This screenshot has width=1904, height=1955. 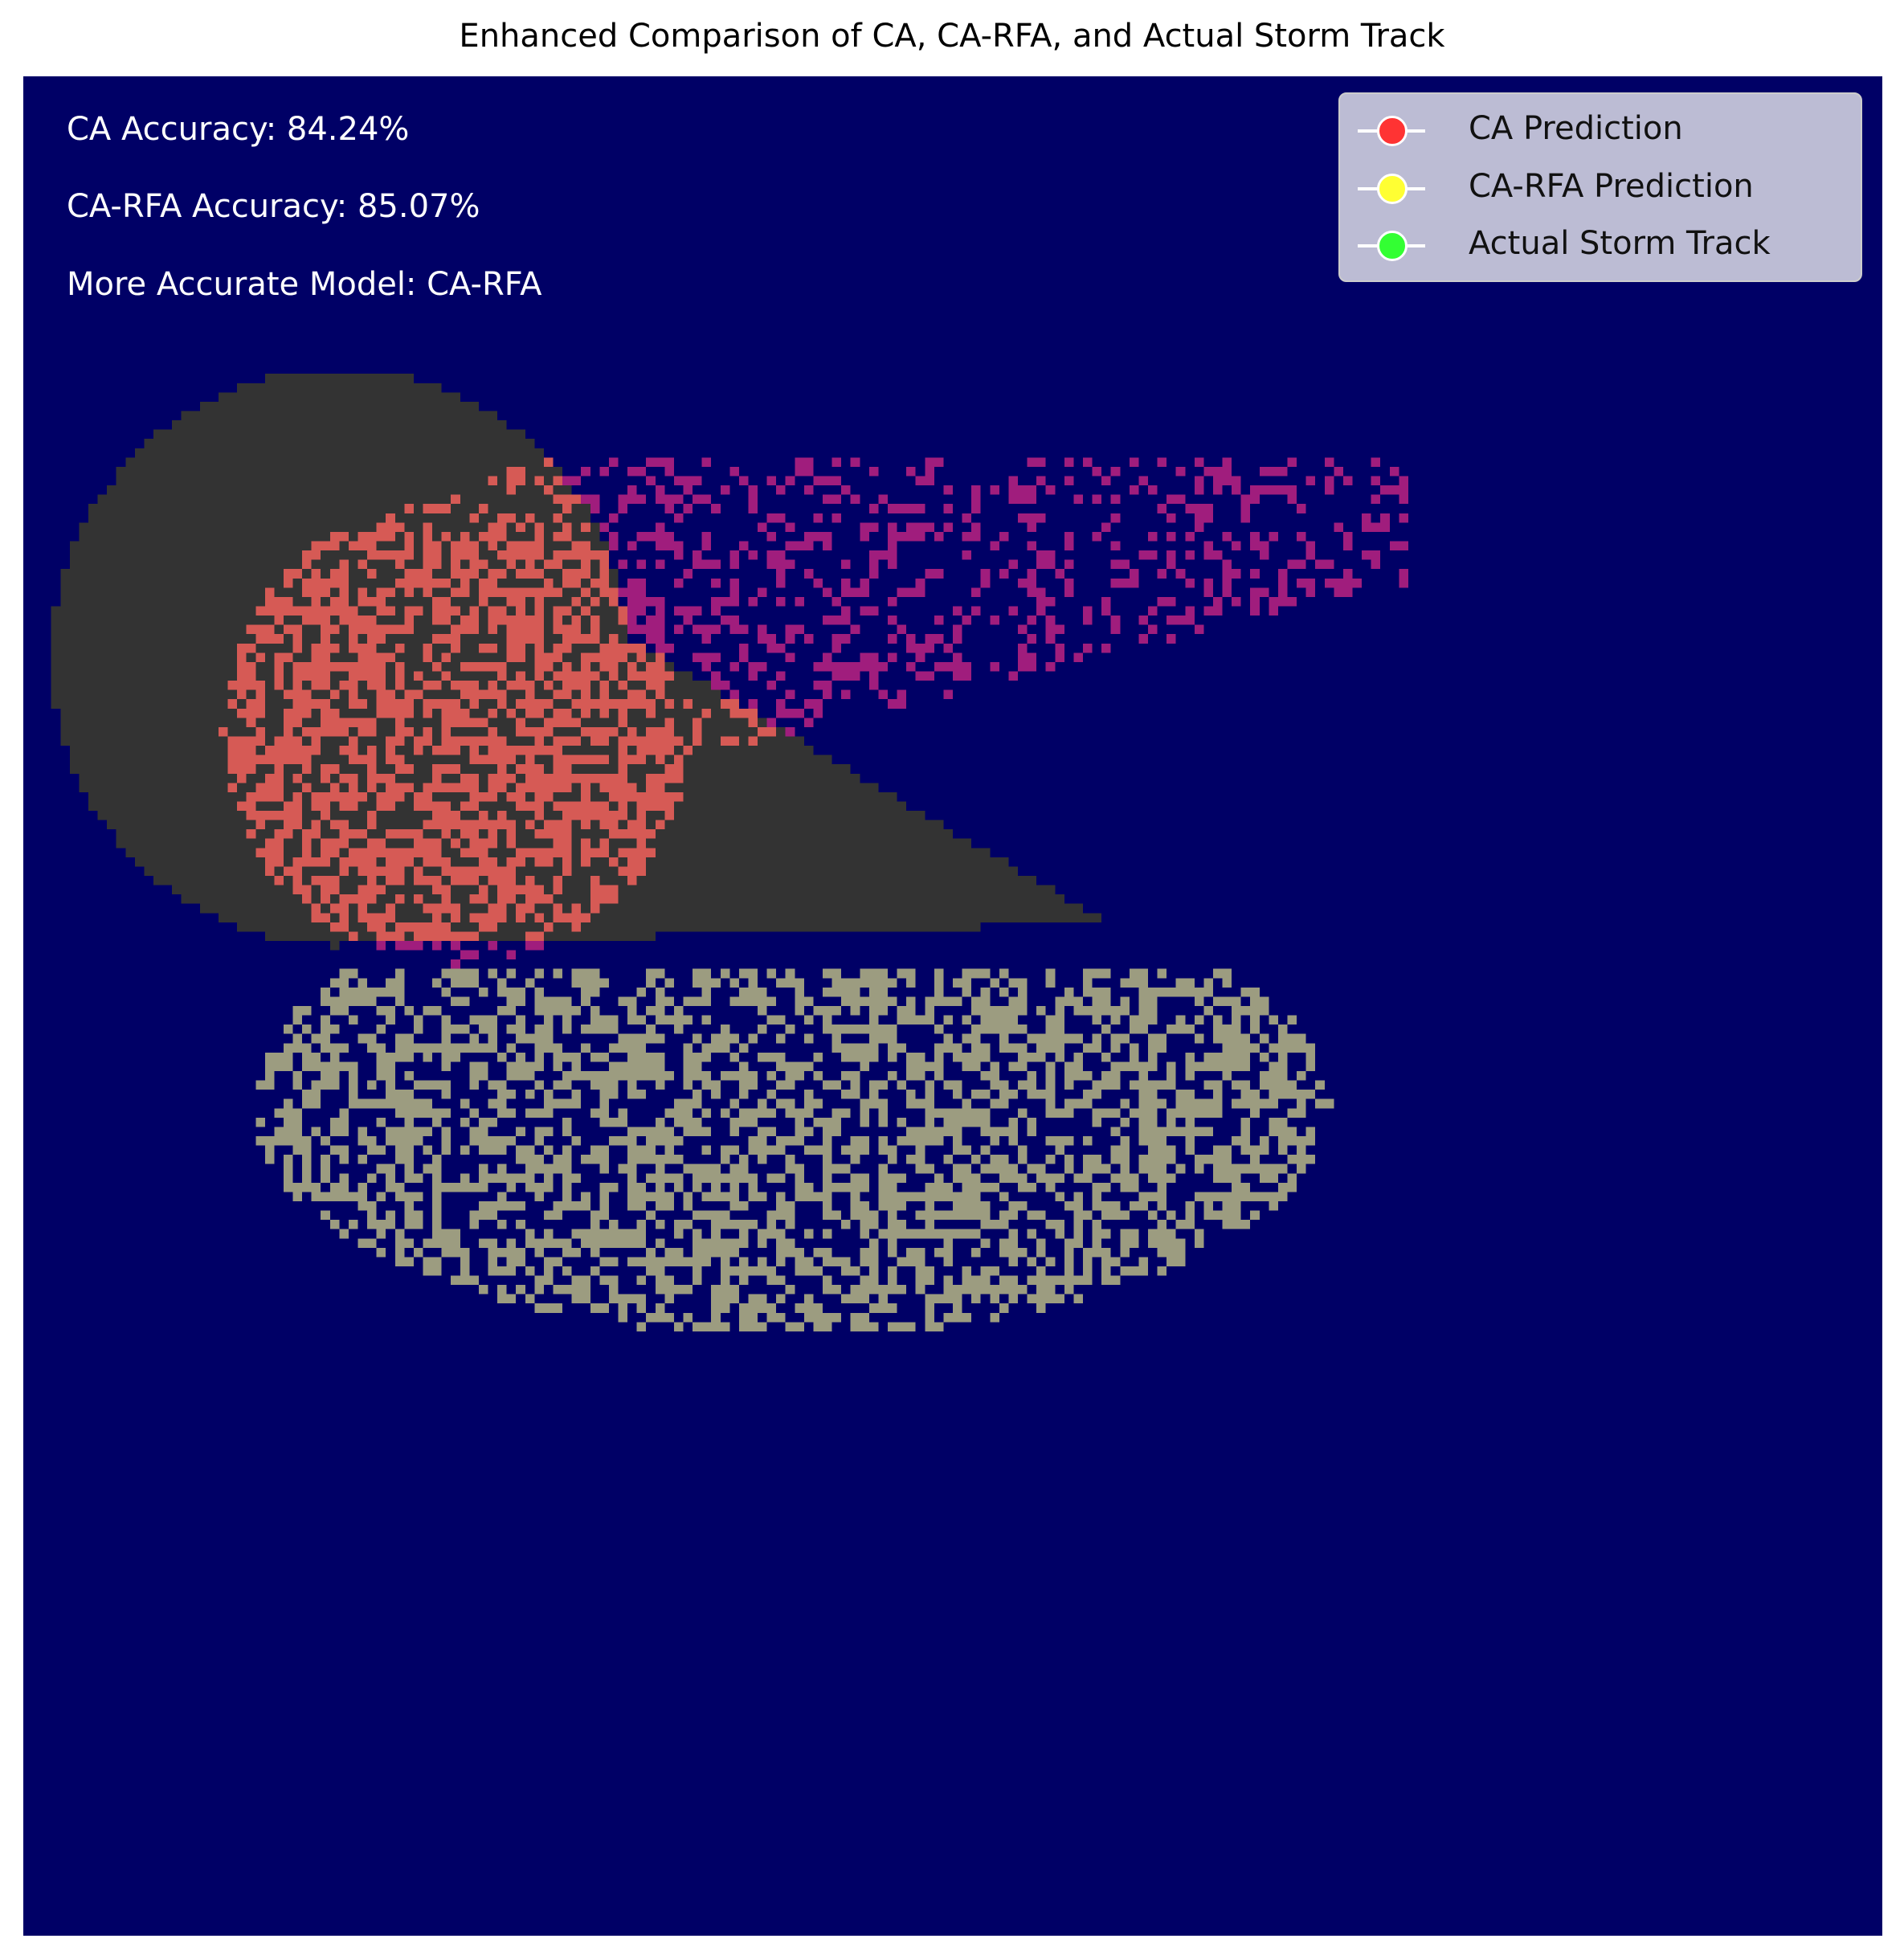 I want to click on legend-item-ca: CA Prediction, so click(x=1600, y=130).